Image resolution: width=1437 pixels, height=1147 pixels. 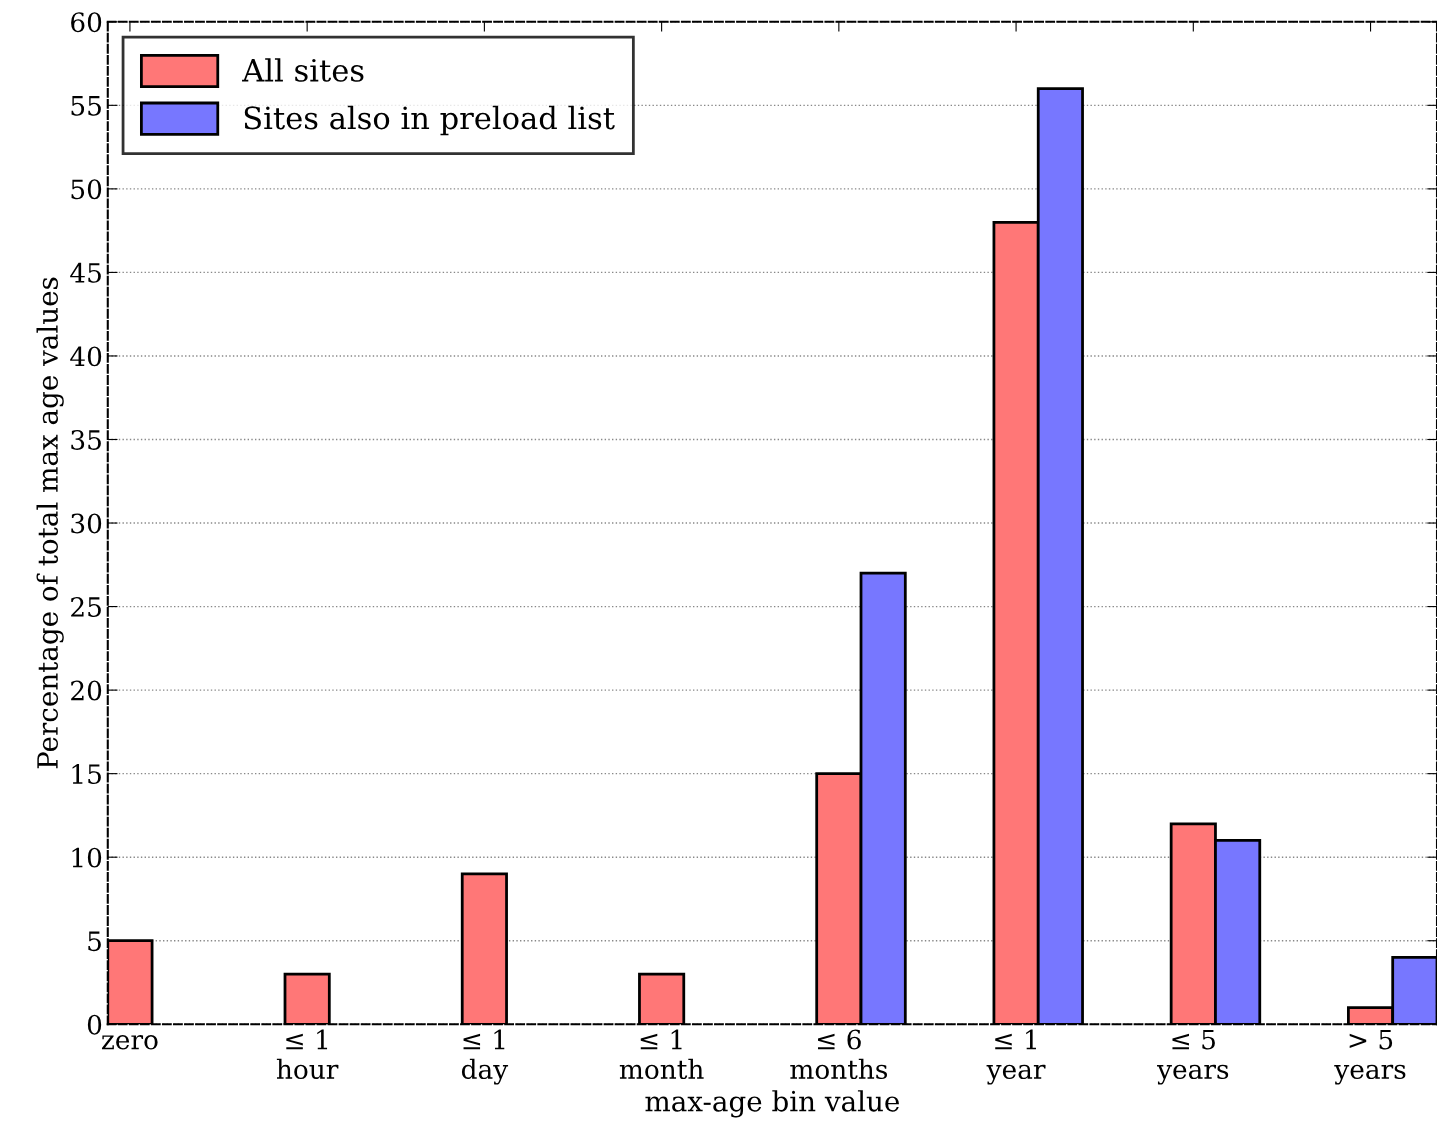 What do you see at coordinates (87, 857) in the screenshot?
I see `y-tick-label: 10` at bounding box center [87, 857].